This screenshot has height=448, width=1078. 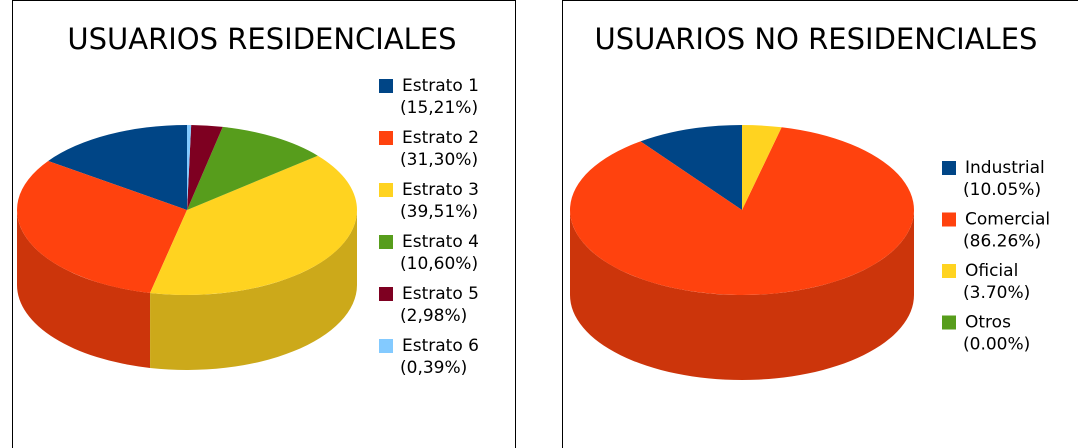 What do you see at coordinates (1002, 242) in the screenshot?
I see `legend-value: (86.26%)` at bounding box center [1002, 242].